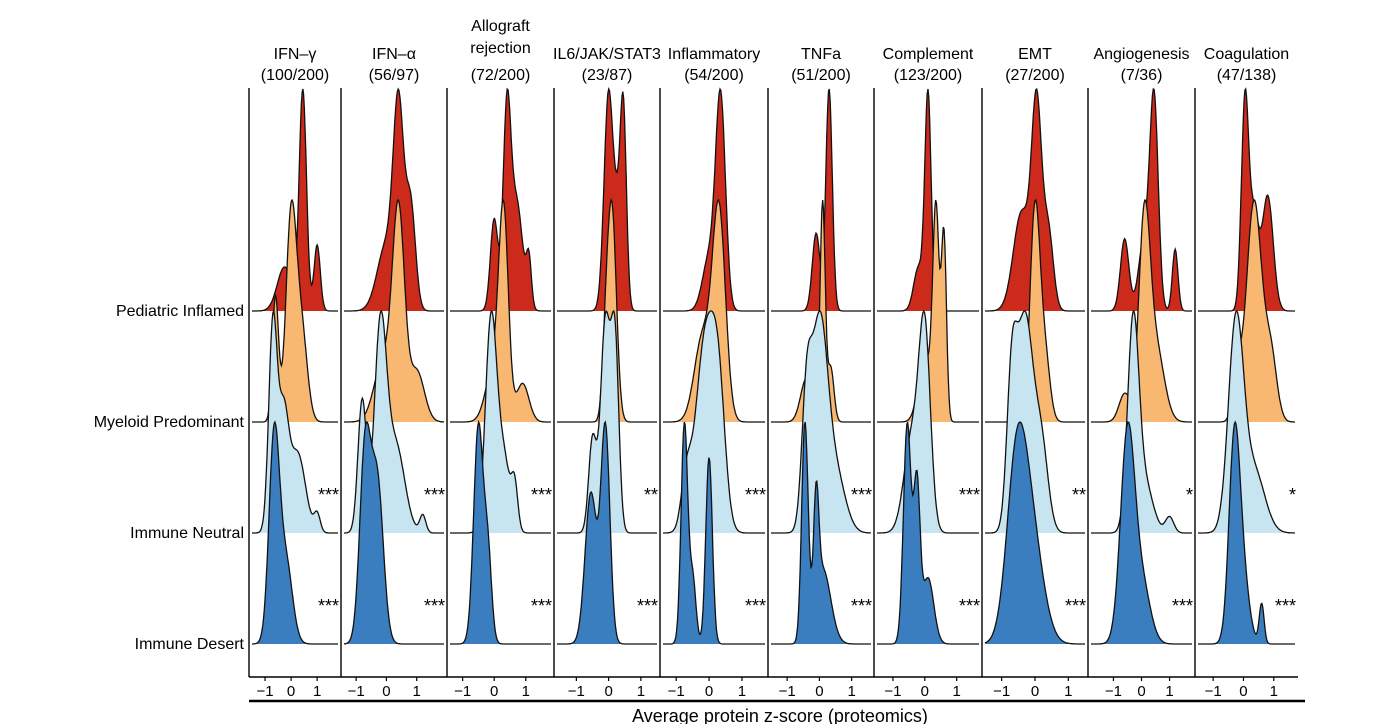  What do you see at coordinates (607, 54) in the screenshot?
I see `panel-title: IL6/JAK/STAT3` at bounding box center [607, 54].